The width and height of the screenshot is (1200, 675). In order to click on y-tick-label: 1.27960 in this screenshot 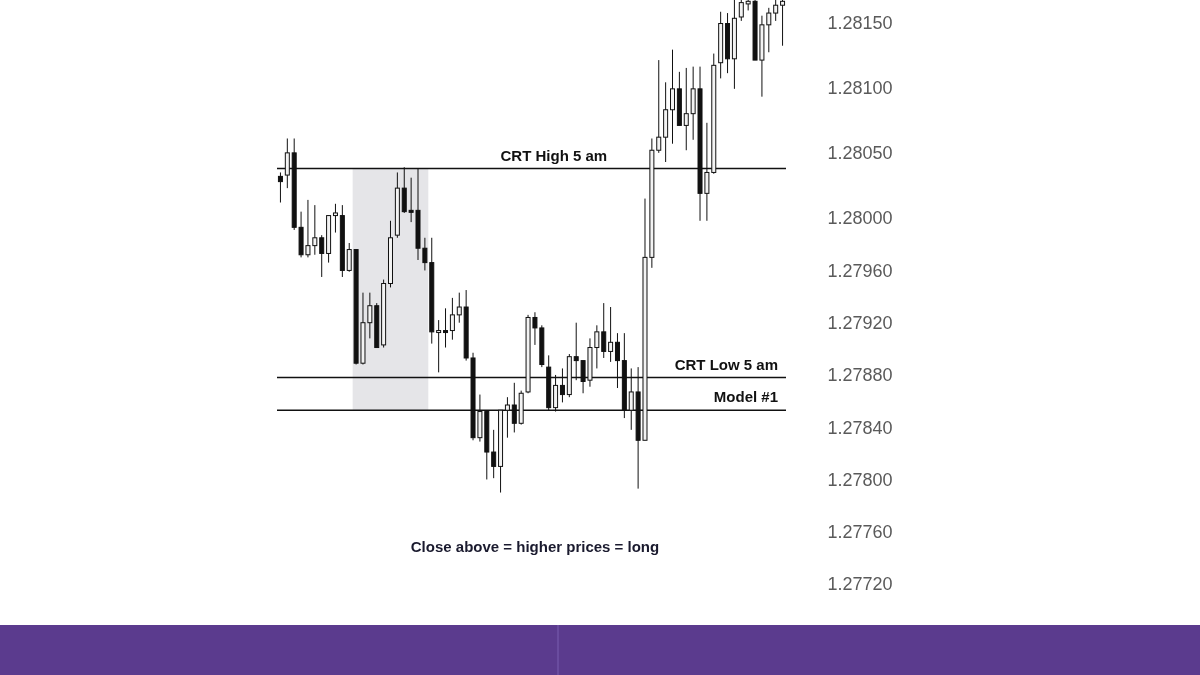, I will do `click(860, 270)`.